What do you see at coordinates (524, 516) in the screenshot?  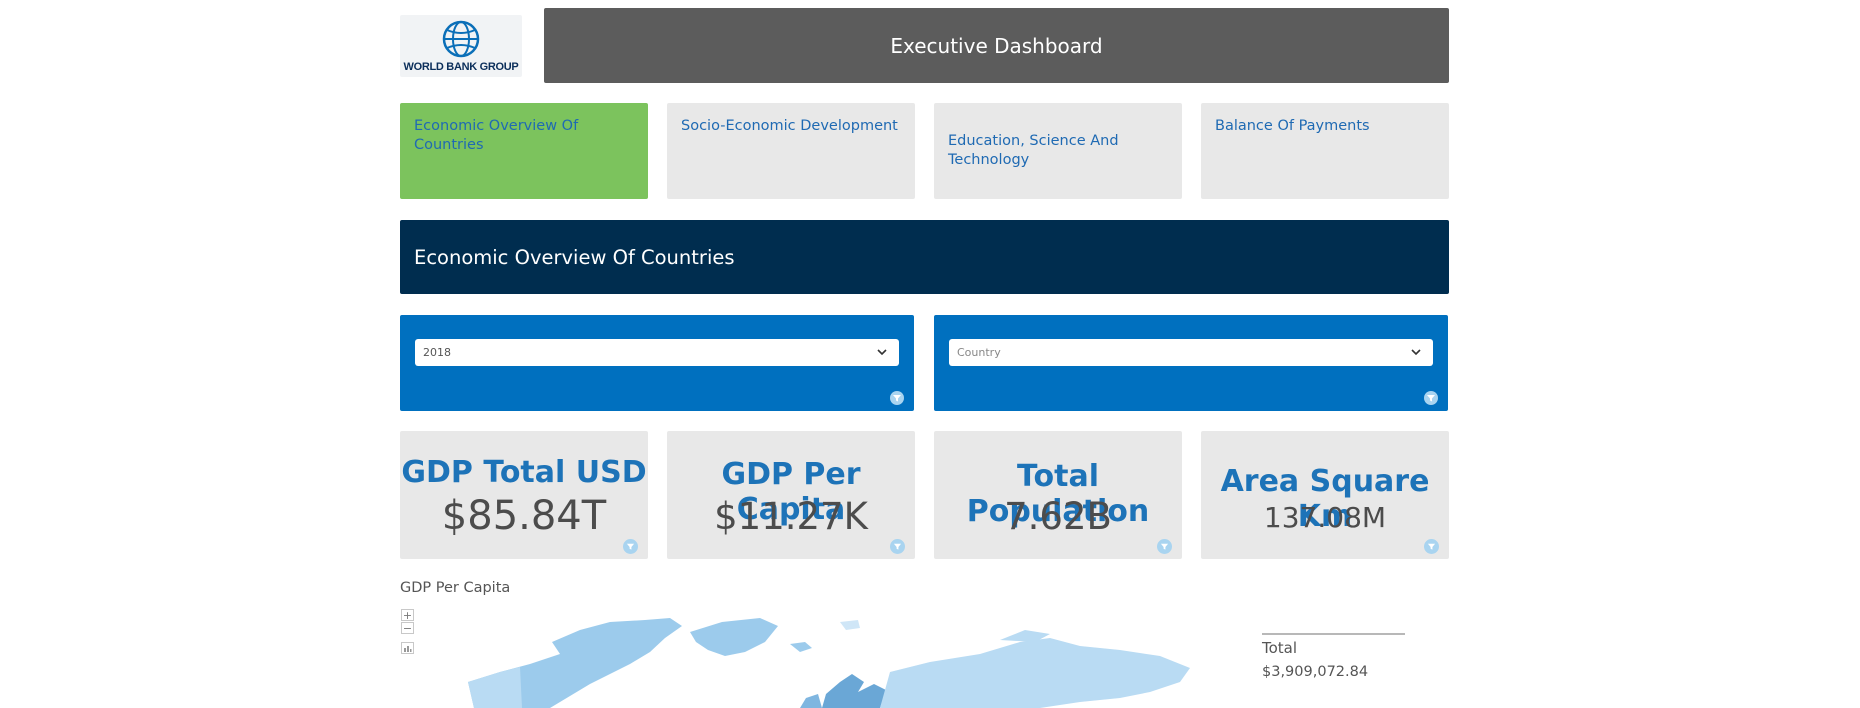 I see `kpi-value: $85.84T` at bounding box center [524, 516].